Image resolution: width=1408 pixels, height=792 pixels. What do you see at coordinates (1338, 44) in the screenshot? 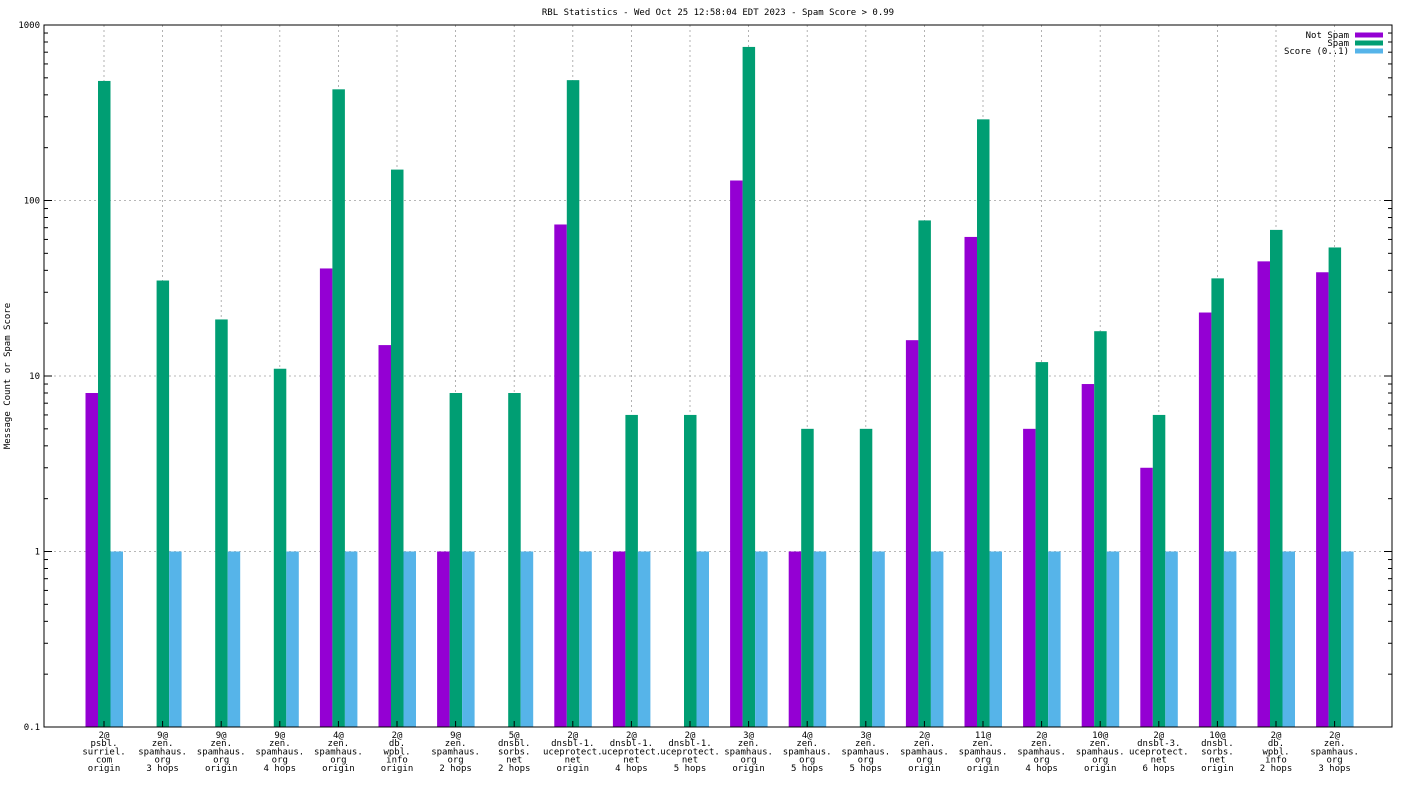
I see `legend-label: Spam` at bounding box center [1338, 44].